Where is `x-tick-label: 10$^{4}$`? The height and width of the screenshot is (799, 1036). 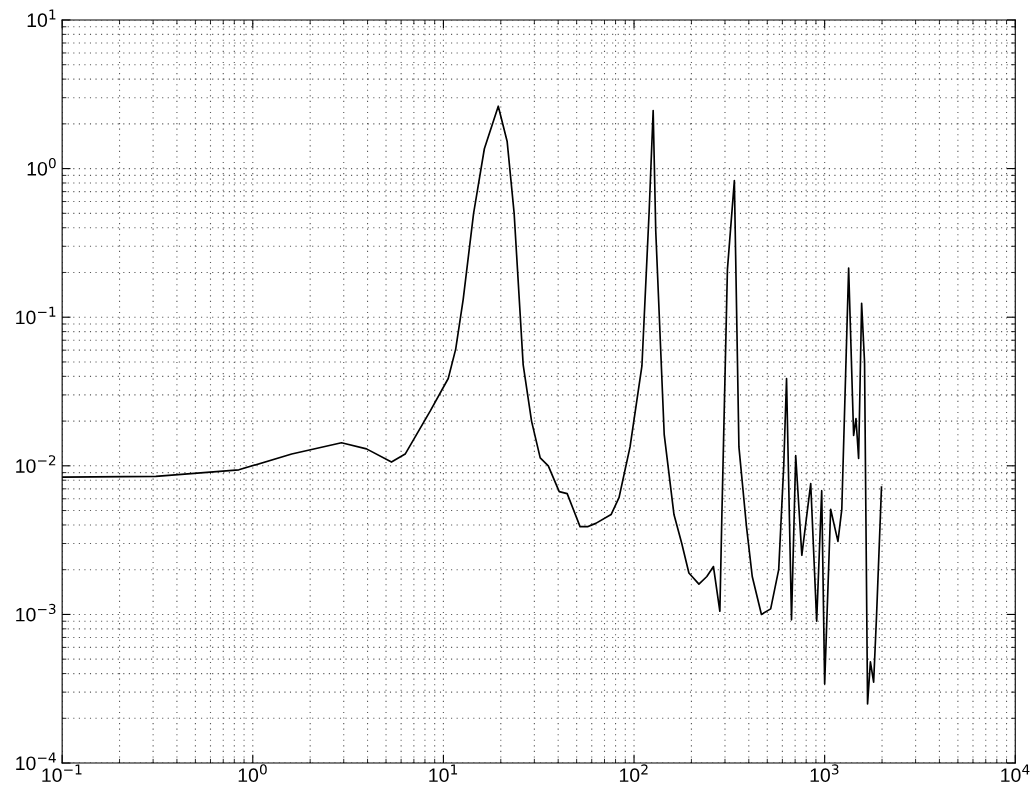
x-tick-label: 10$^{4}$ is located at coordinates (1015, 773).